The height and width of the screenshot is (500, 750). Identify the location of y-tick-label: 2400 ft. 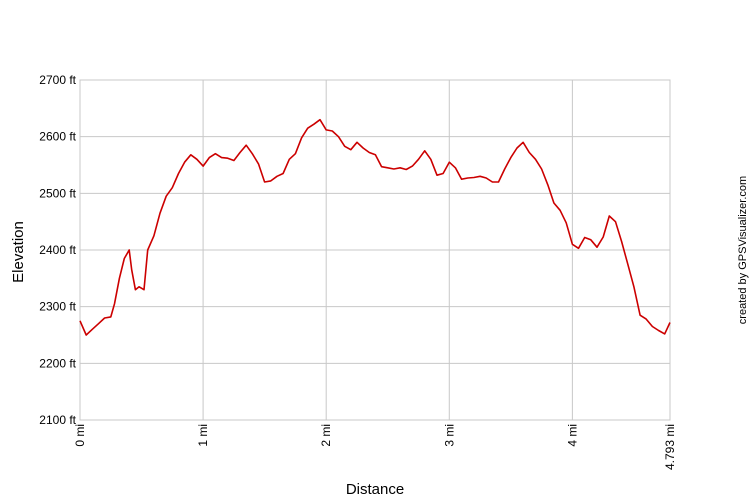
(57, 250).